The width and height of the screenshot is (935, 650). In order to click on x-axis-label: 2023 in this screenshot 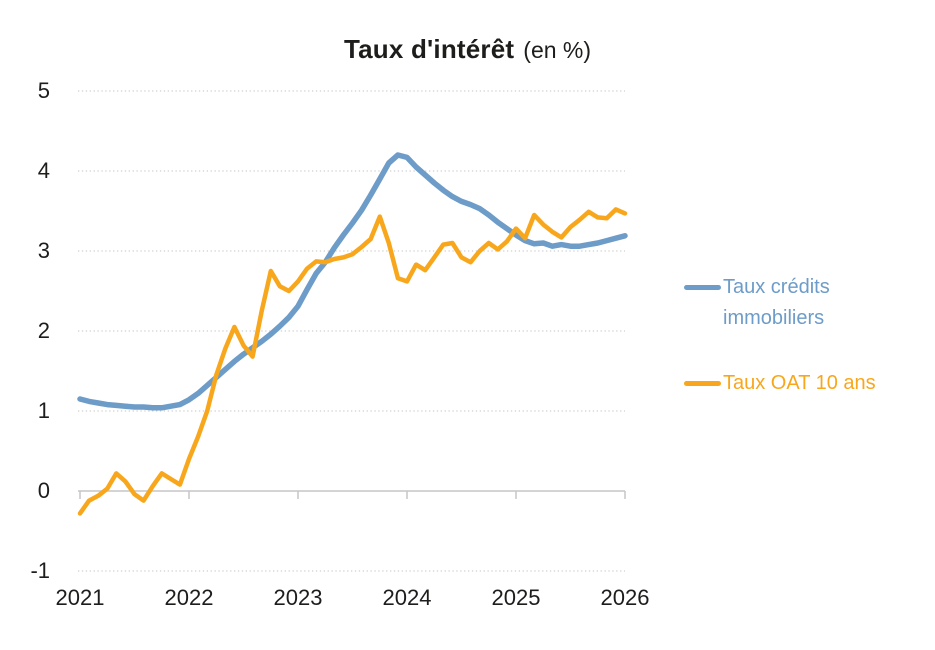, I will do `click(298, 597)`.